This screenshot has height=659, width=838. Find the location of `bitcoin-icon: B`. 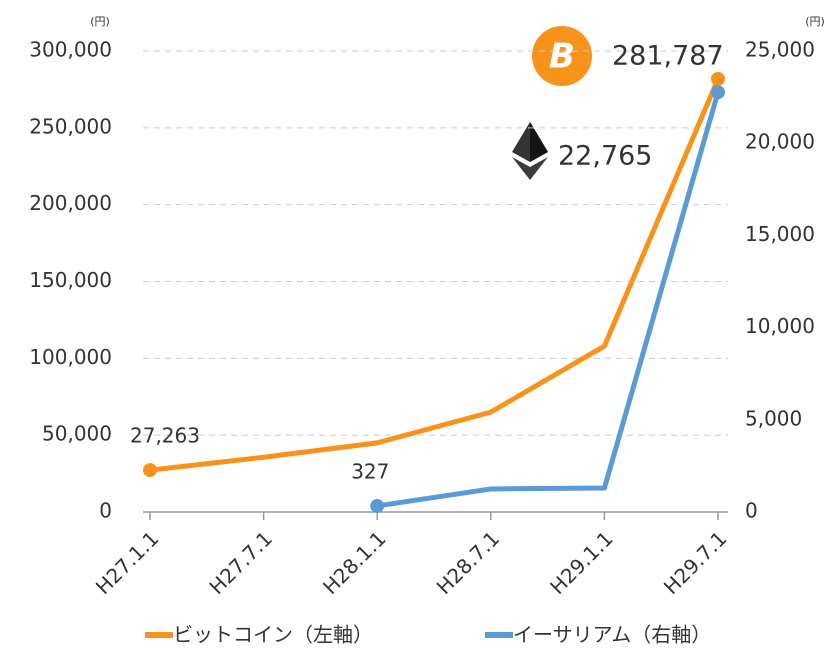

bitcoin-icon: B is located at coordinates (562, 56).